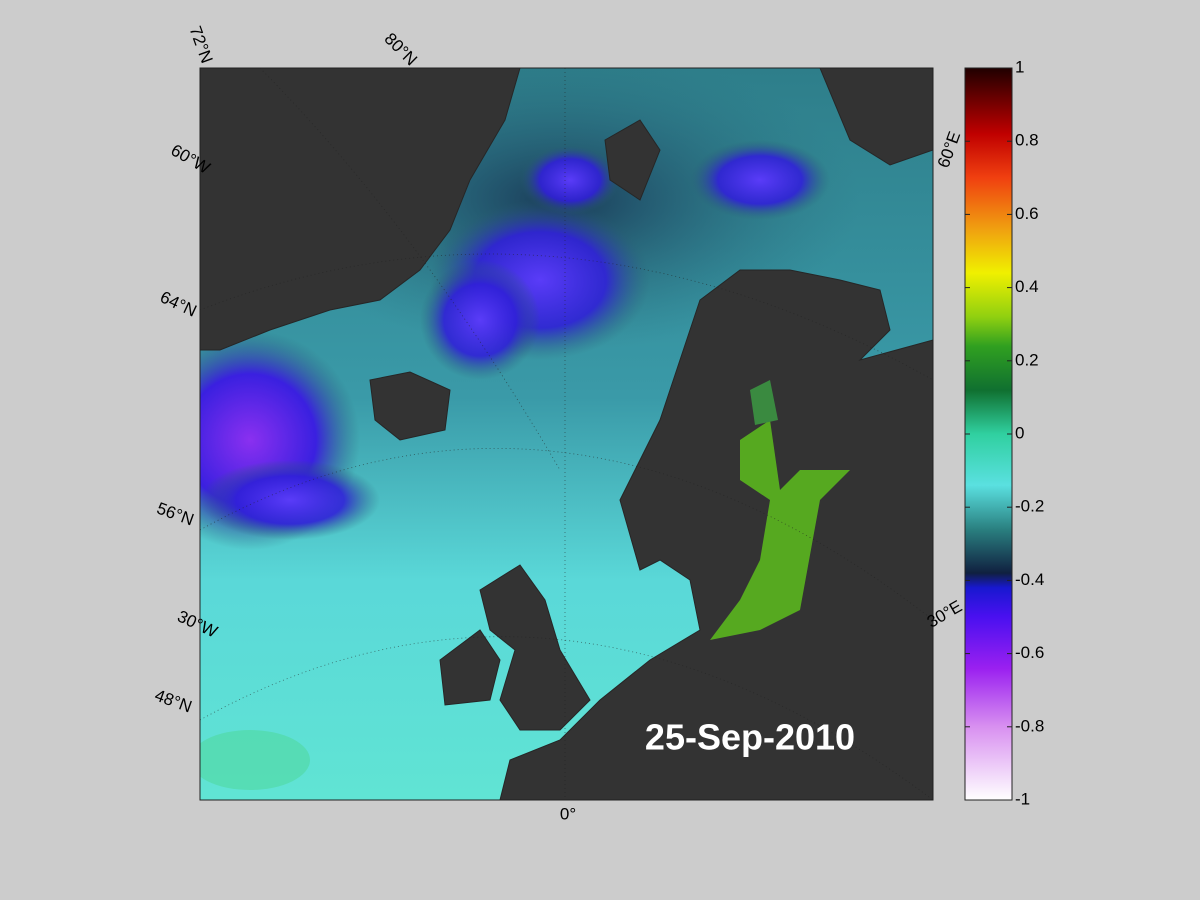 Image resolution: width=1200 pixels, height=900 pixels. What do you see at coordinates (1027, 286) in the screenshot?
I see `colorbar-tick-label: 0.4` at bounding box center [1027, 286].